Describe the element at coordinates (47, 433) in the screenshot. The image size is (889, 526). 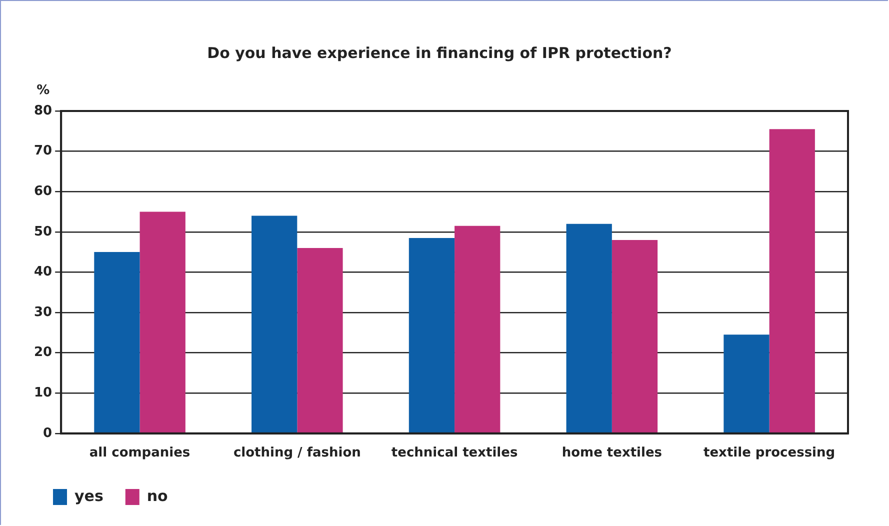
I see `y-tick-label: 0` at that location.